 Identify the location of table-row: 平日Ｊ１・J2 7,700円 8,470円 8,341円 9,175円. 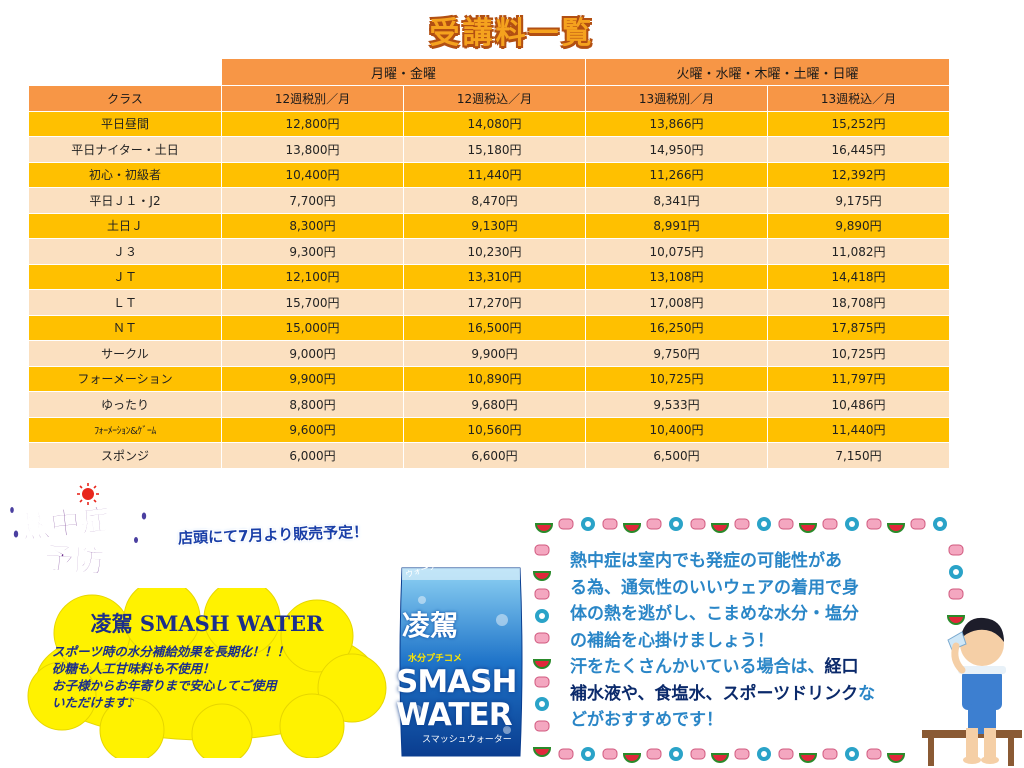
(489, 200).